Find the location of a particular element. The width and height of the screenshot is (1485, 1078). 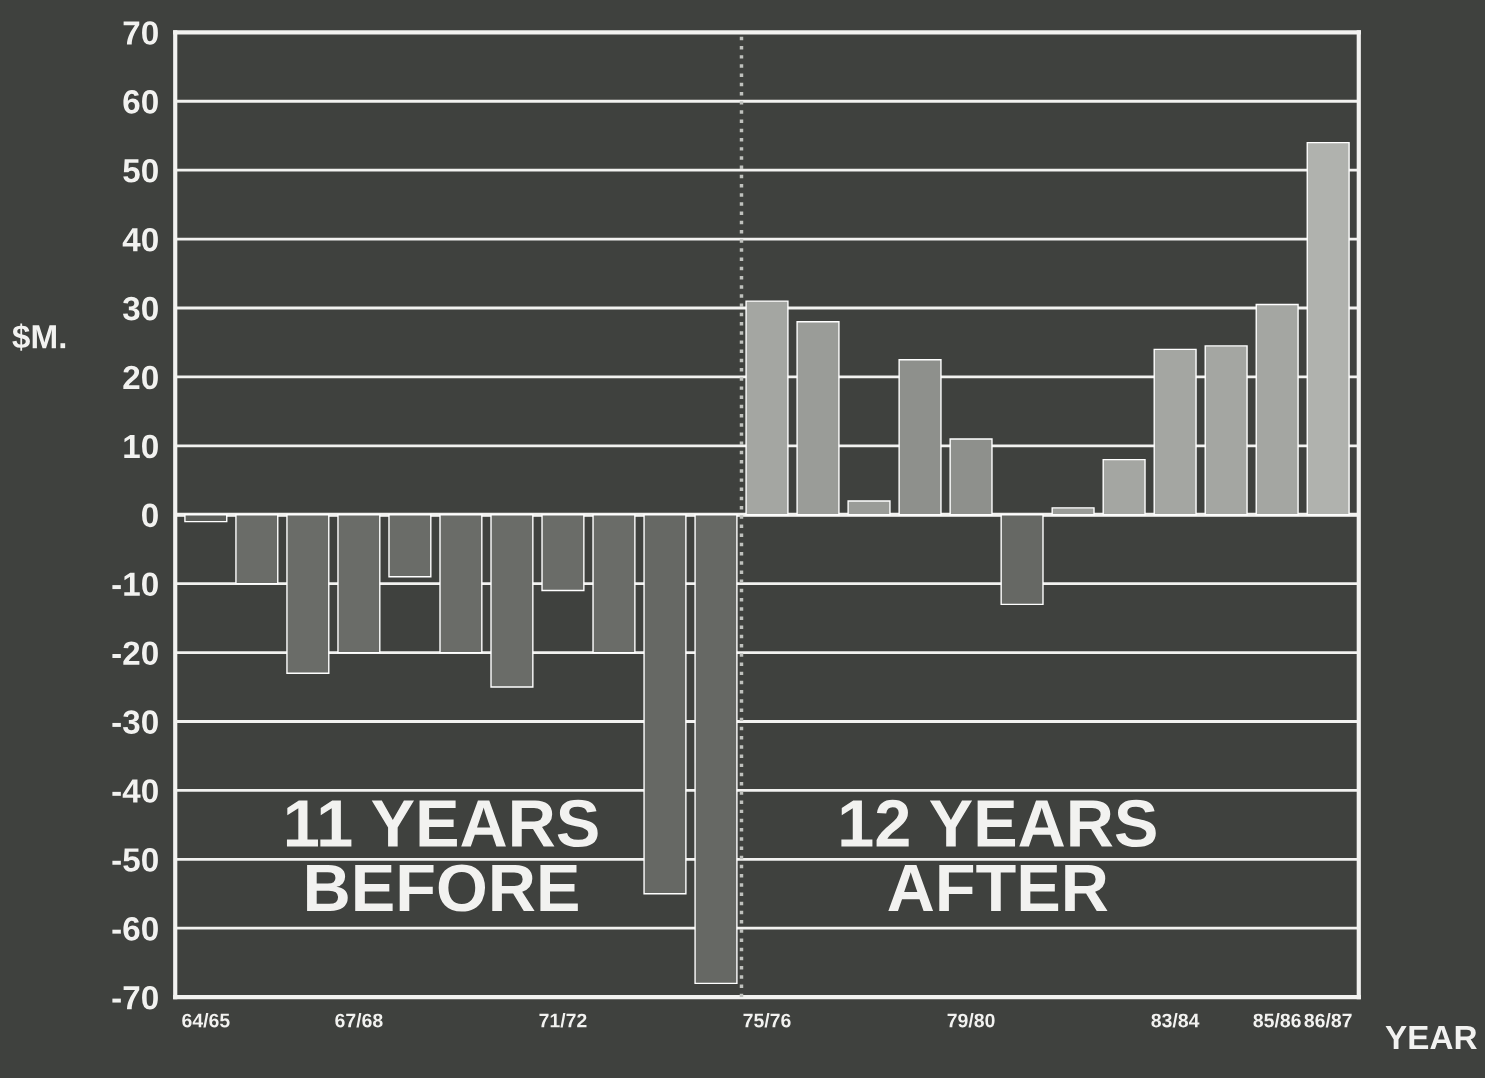

x-tick-label: 67/68 is located at coordinates (359, 1020).